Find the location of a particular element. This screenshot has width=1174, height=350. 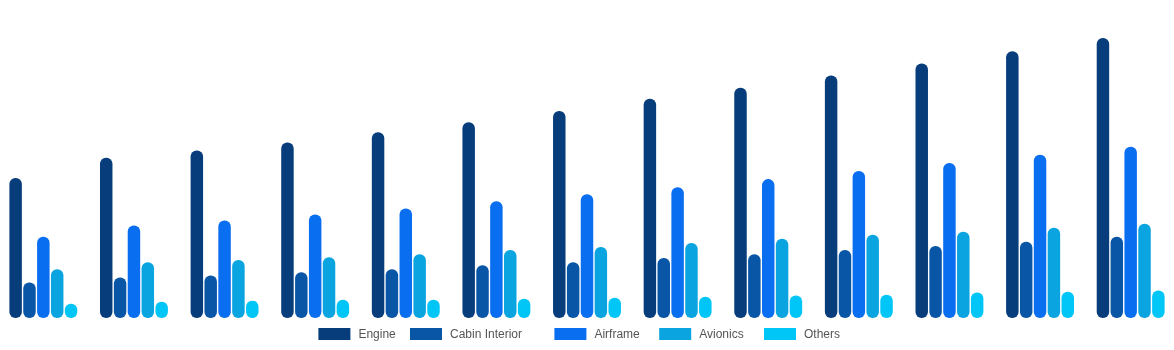

legend-label: Cabin Interior is located at coordinates (486, 334).